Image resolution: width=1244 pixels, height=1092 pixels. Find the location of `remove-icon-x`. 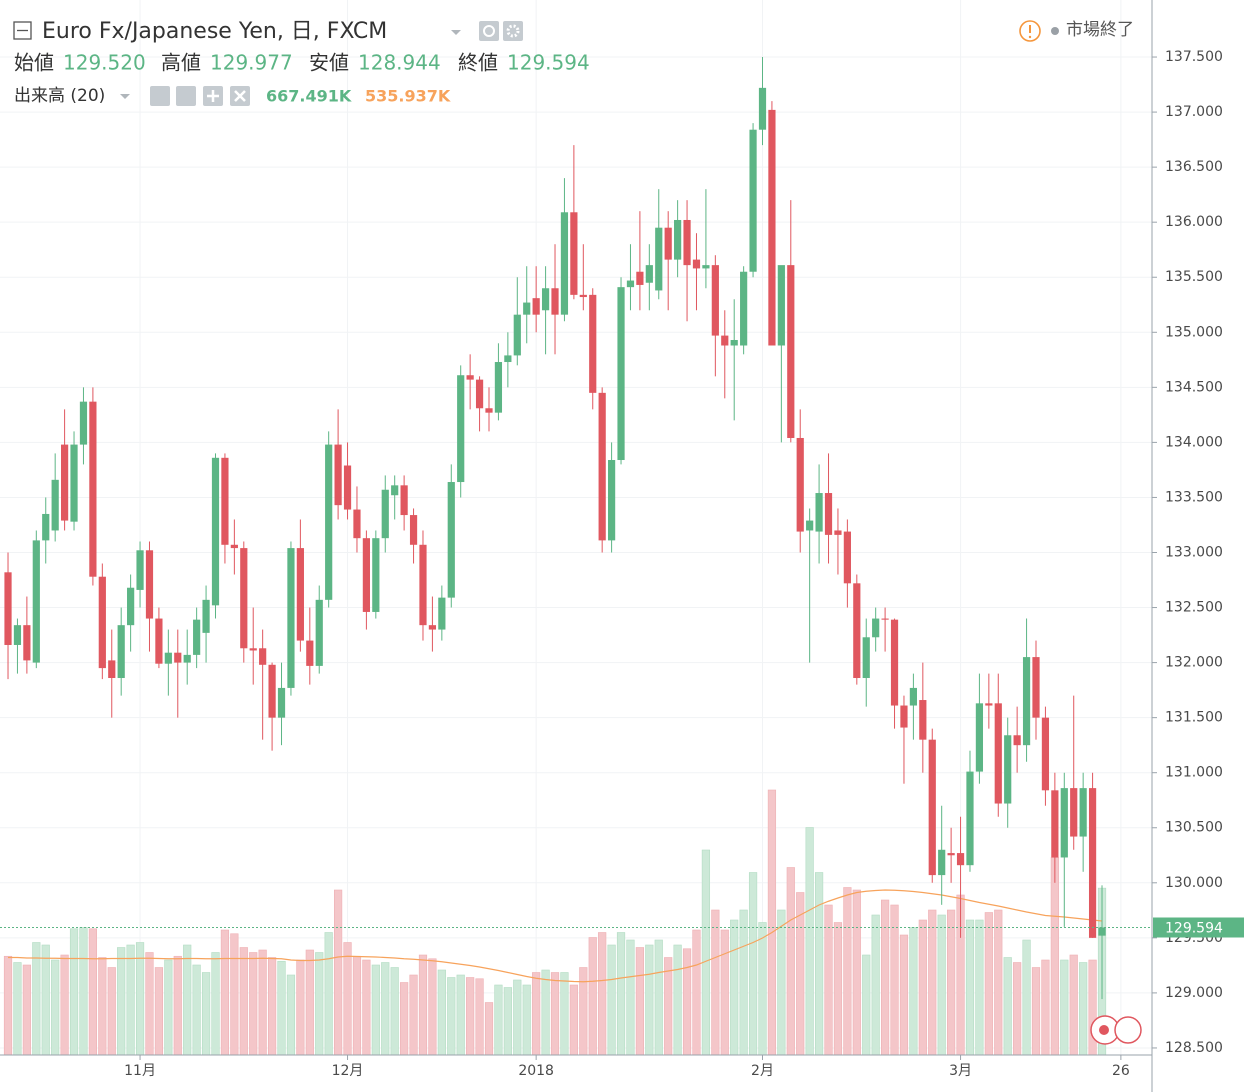

remove-icon-x is located at coordinates (240, 96).